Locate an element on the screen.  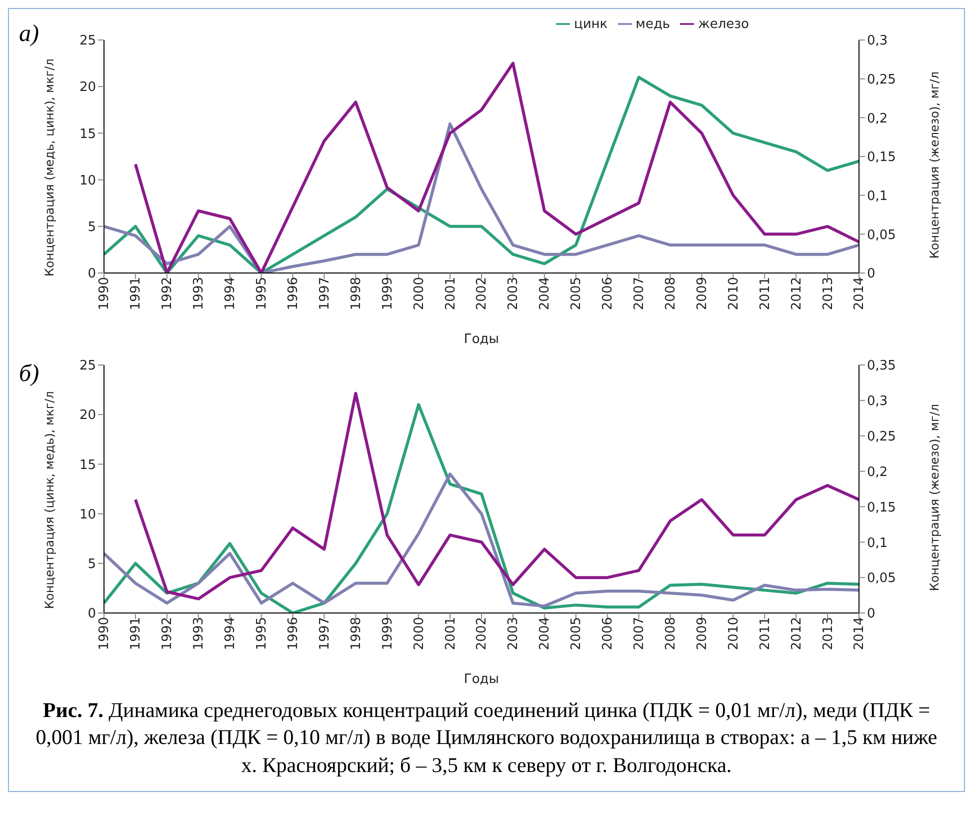
text: Рис. 7. is located at coordinates (73, 710).